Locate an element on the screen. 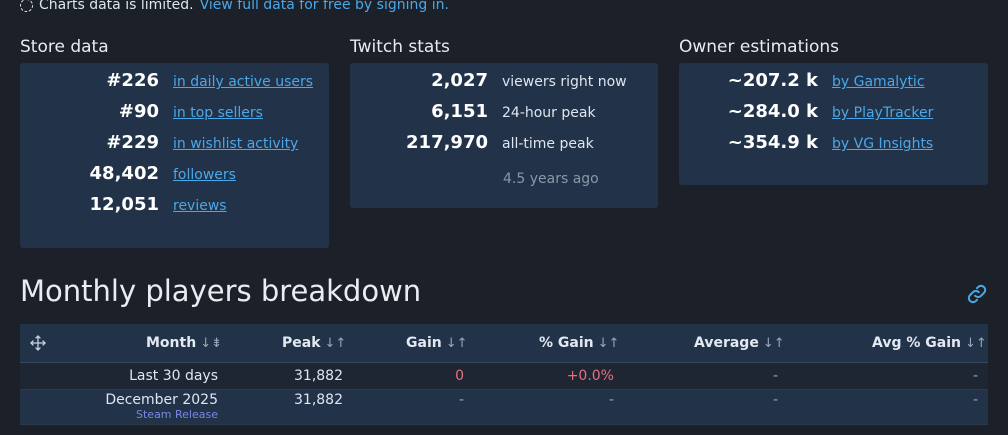 This screenshot has width=1008, height=435. column-month-label: Month is located at coordinates (171, 343).